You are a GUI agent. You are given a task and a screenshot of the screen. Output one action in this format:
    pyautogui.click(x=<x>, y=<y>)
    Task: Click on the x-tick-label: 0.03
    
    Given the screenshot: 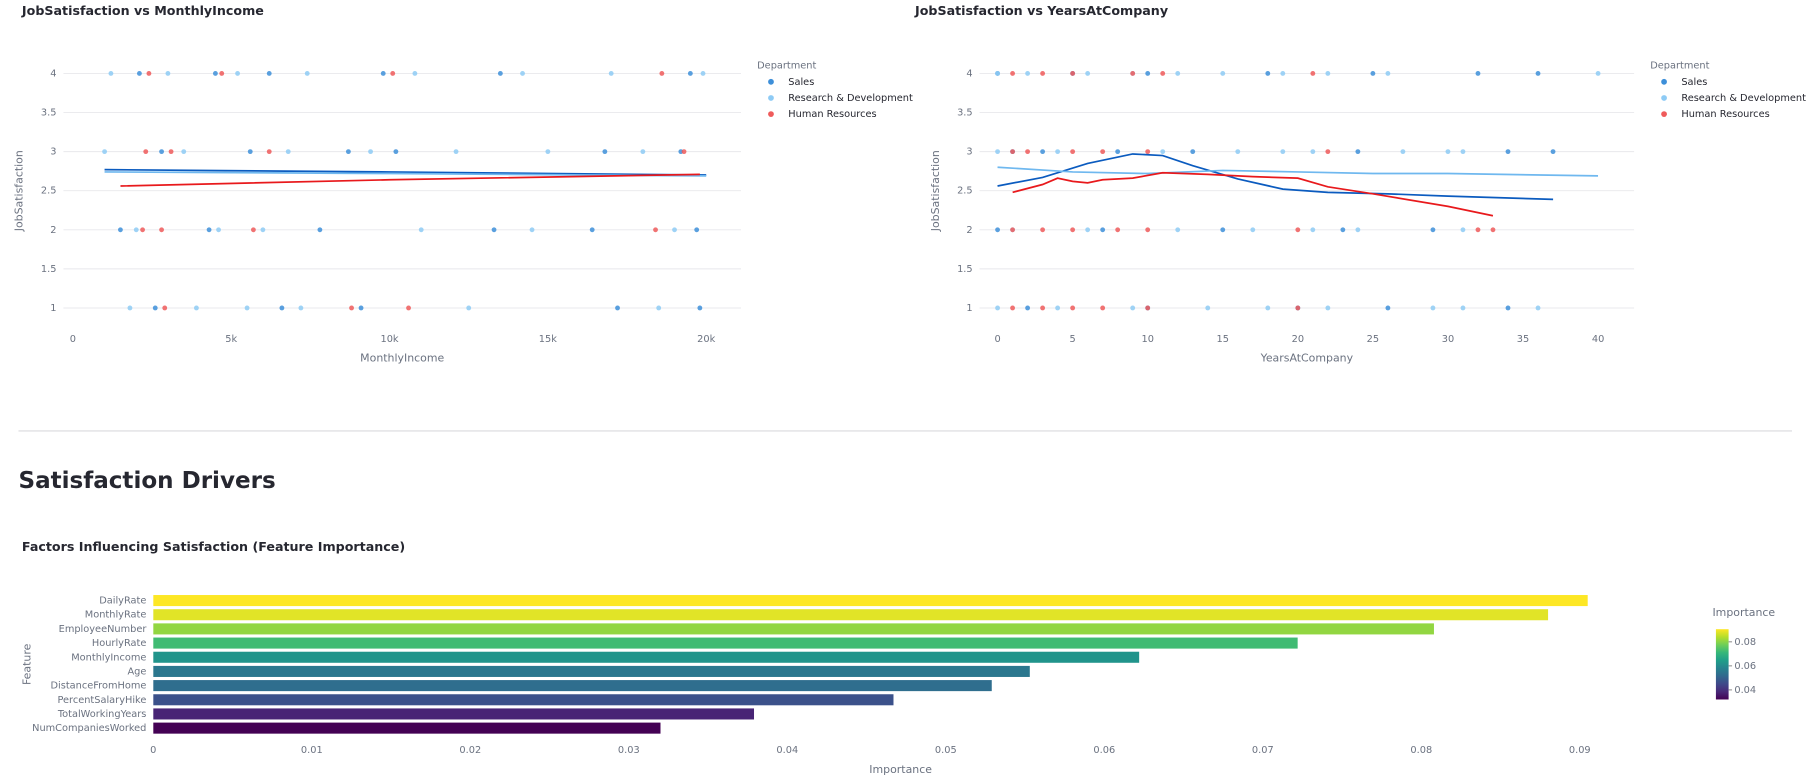 What is the action you would take?
    pyautogui.click(x=629, y=750)
    